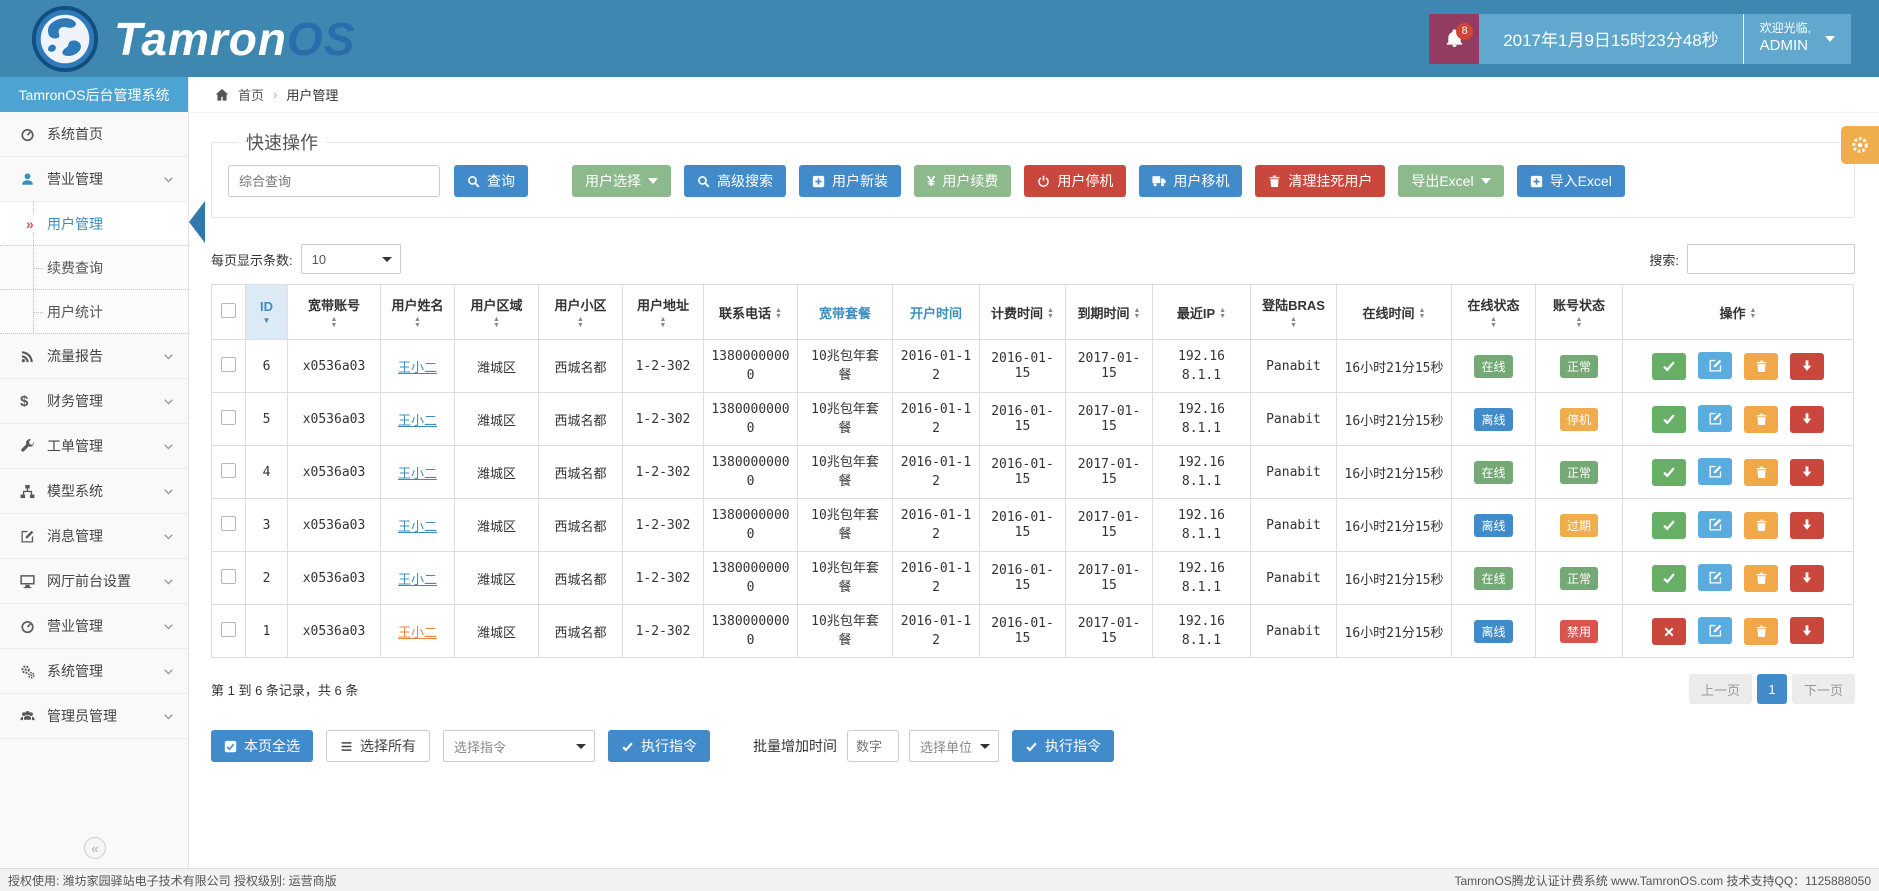 The height and width of the screenshot is (891, 1879). What do you see at coordinates (1579, 312) in the screenshot?
I see `column-header-16: 账号状态 ▲ ▼` at bounding box center [1579, 312].